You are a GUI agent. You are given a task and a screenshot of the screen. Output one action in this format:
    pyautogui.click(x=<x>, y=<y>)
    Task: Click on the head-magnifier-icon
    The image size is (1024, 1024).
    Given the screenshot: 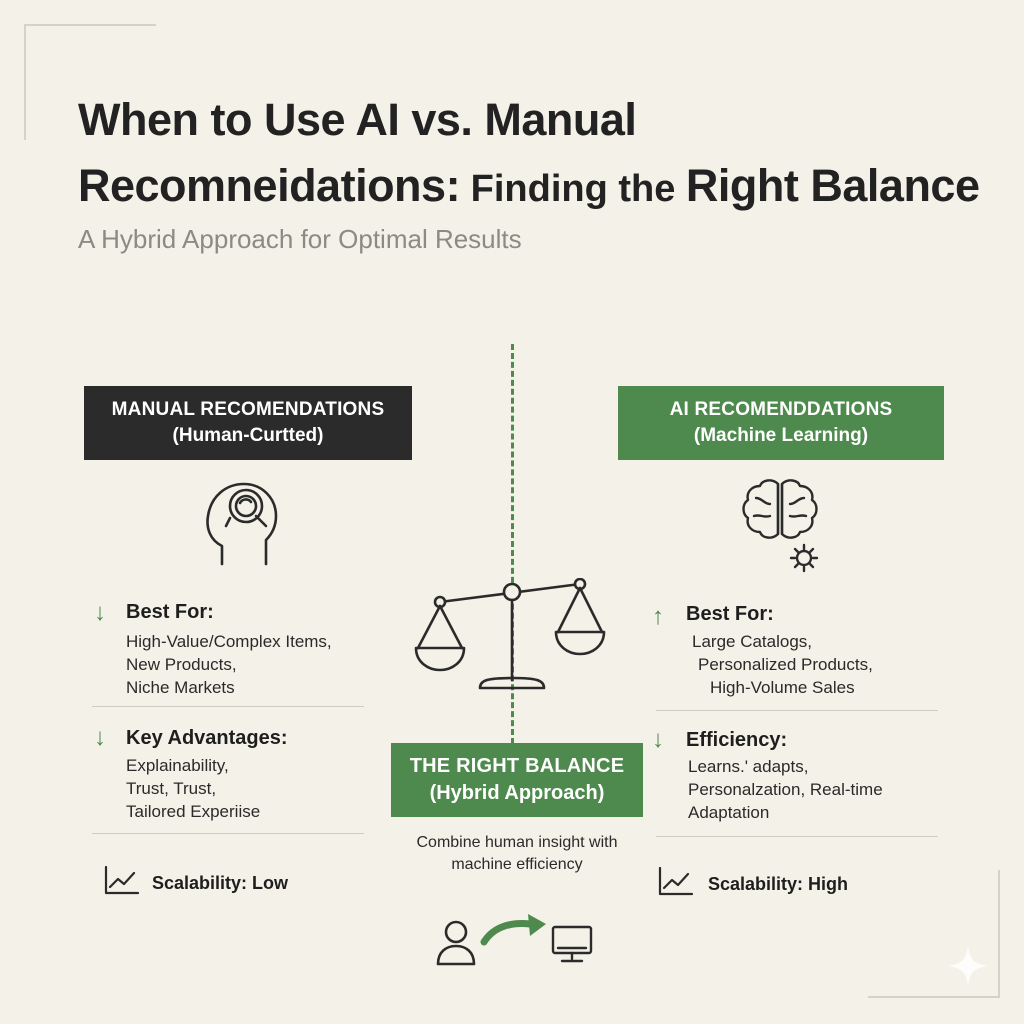 What is the action you would take?
    pyautogui.click(x=242, y=524)
    